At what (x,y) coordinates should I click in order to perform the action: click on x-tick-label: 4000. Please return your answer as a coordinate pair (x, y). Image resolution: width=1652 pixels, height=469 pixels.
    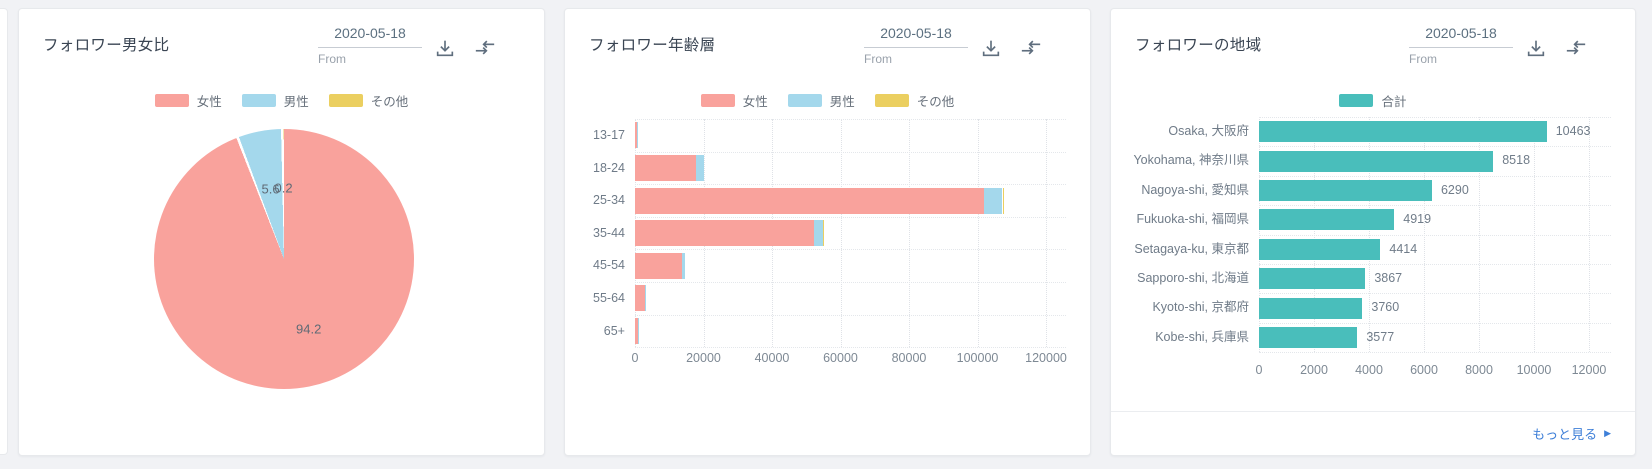
    Looking at the image, I should click on (1369, 370).